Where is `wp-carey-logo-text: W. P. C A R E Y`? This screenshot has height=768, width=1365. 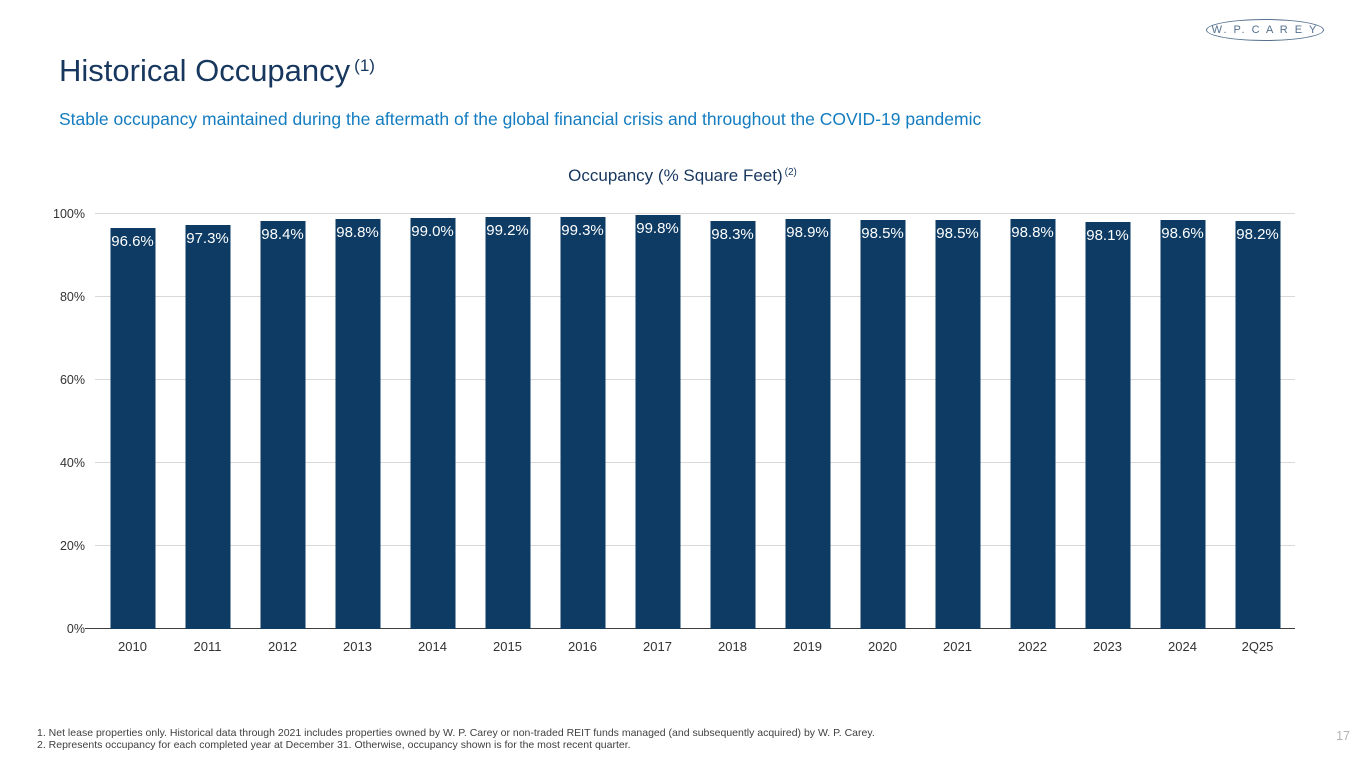 wp-carey-logo-text: W. P. C A R E Y is located at coordinates (1265, 30).